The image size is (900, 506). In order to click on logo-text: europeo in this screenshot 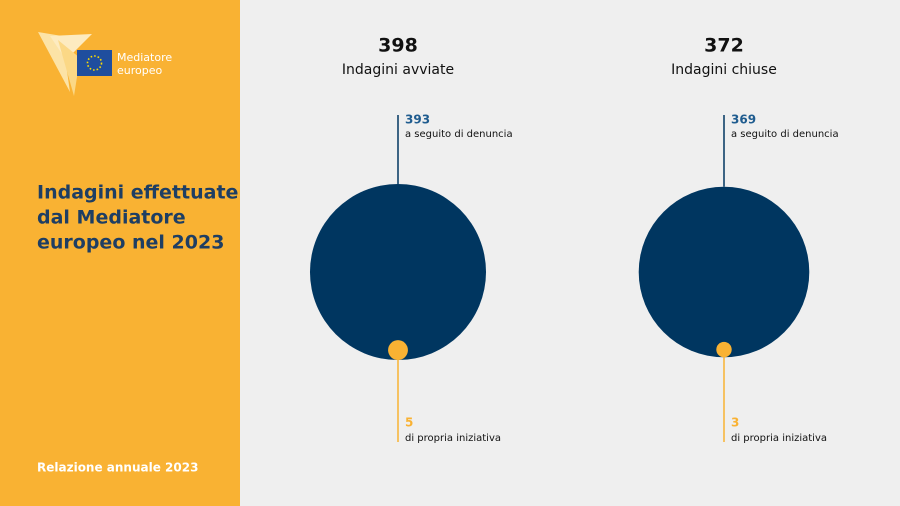, I will do `click(140, 70)`.